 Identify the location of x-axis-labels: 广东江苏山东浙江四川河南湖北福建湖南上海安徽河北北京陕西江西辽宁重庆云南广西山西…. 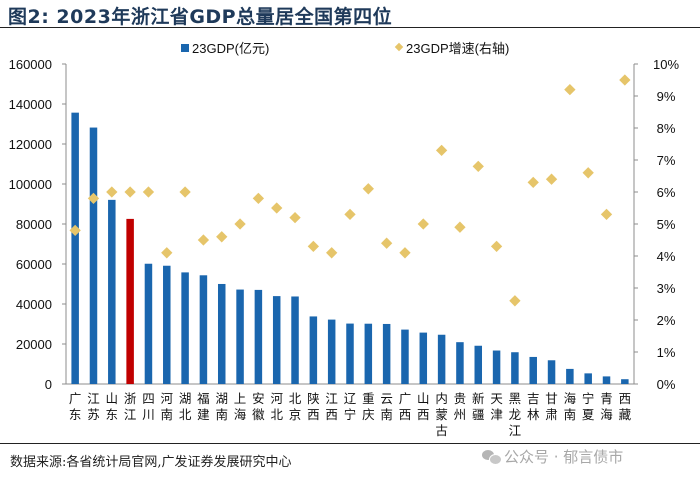
(350, 414).